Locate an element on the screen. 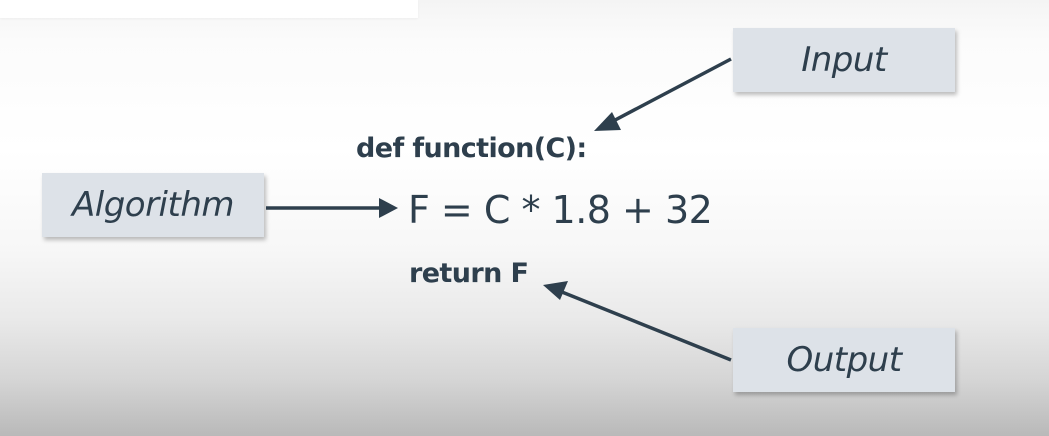  input-label-box: Input is located at coordinates (844, 60).